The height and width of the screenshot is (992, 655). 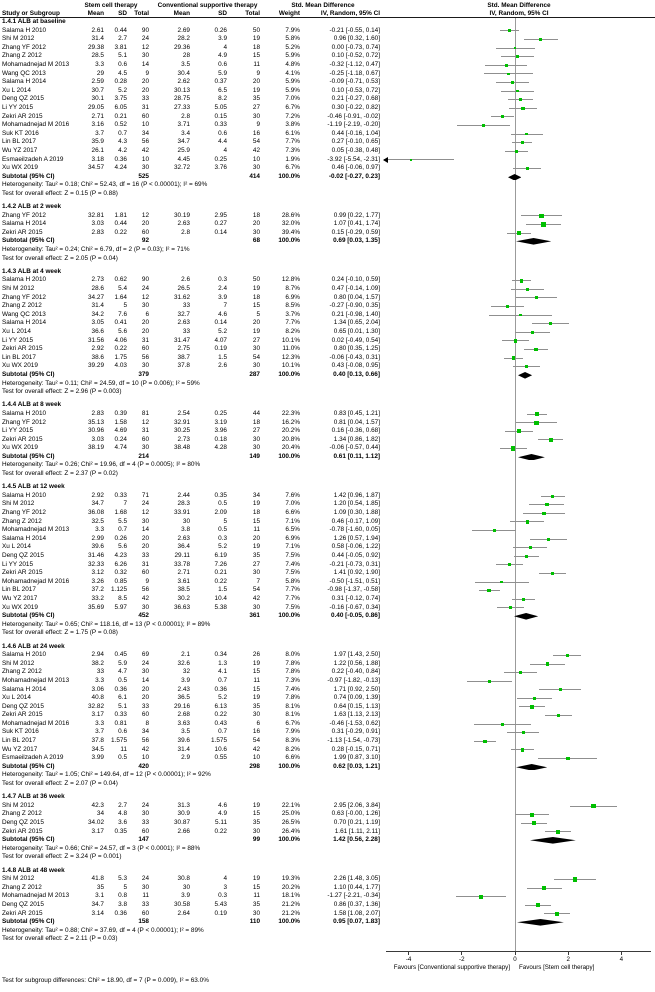 What do you see at coordinates (356, 323) in the screenshot?
I see `smd-ci-text: 1.34 [0.65, 2.04]` at bounding box center [356, 323].